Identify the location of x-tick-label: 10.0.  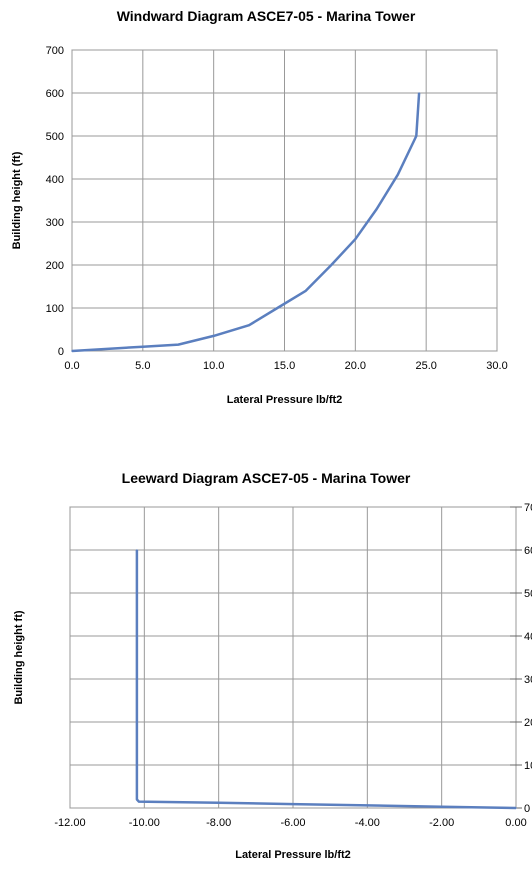
(213, 366).